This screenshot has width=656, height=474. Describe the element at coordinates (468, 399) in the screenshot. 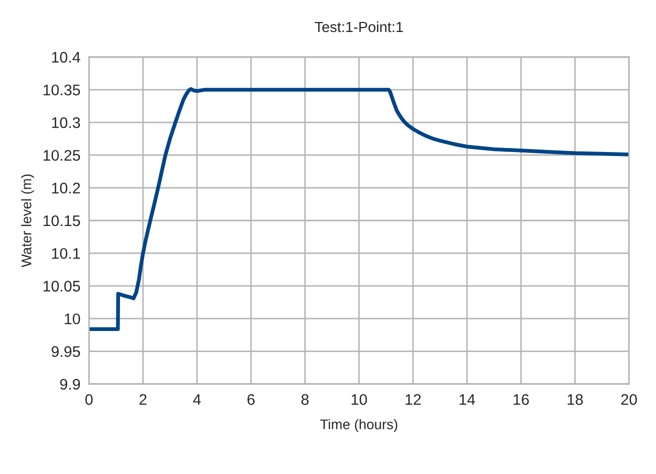

I see `x-tick-label: 14` at that location.